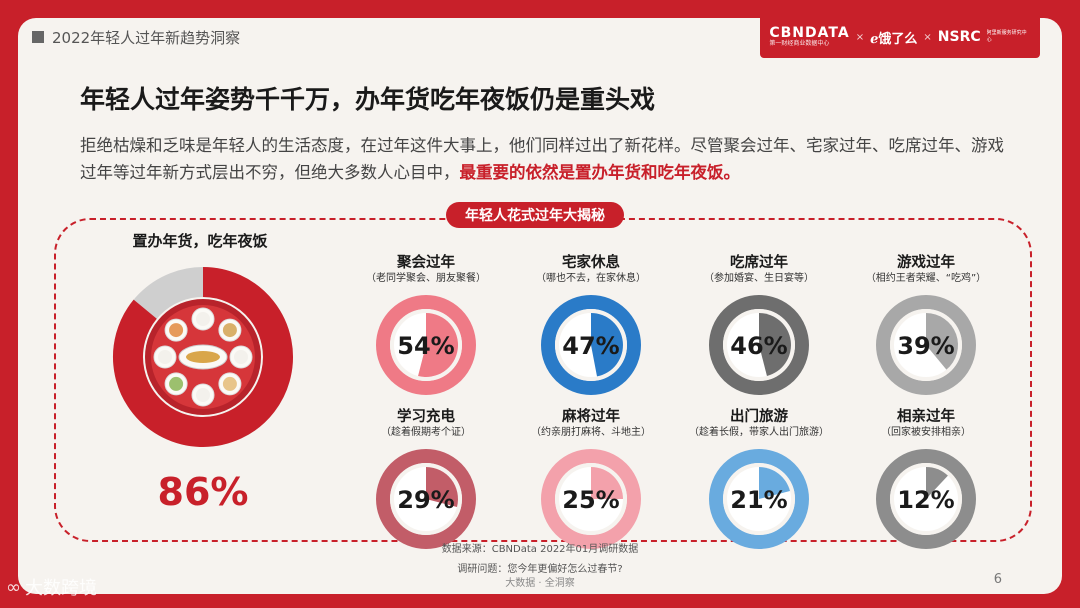  I want to click on data-source: 数据来源：CBNData 2022年01月调研数据, so click(540, 549).